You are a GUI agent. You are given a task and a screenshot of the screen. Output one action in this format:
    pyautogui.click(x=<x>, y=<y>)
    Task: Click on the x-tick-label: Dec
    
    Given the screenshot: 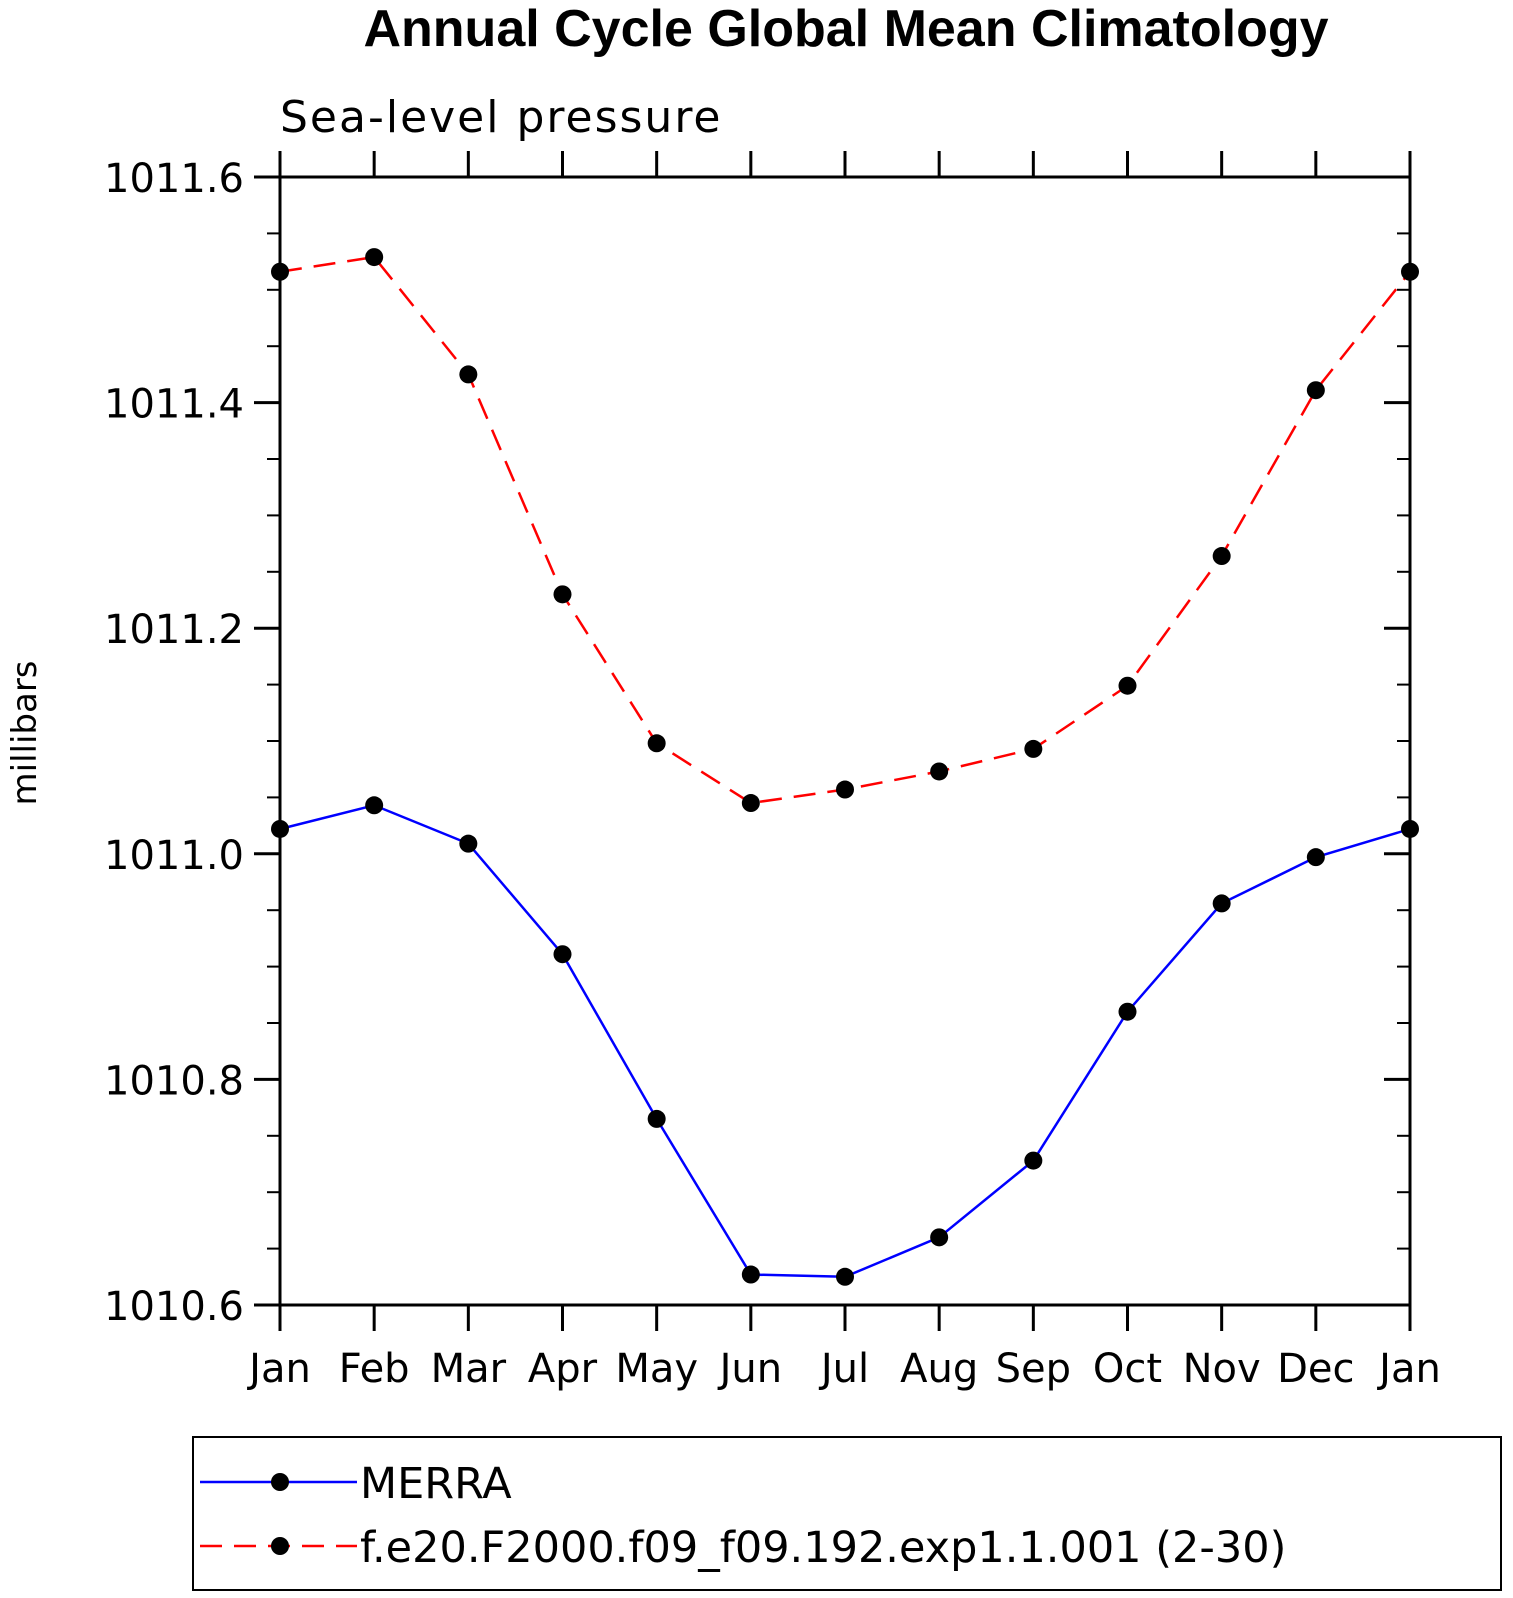 What is the action you would take?
    pyautogui.click(x=1315, y=1369)
    